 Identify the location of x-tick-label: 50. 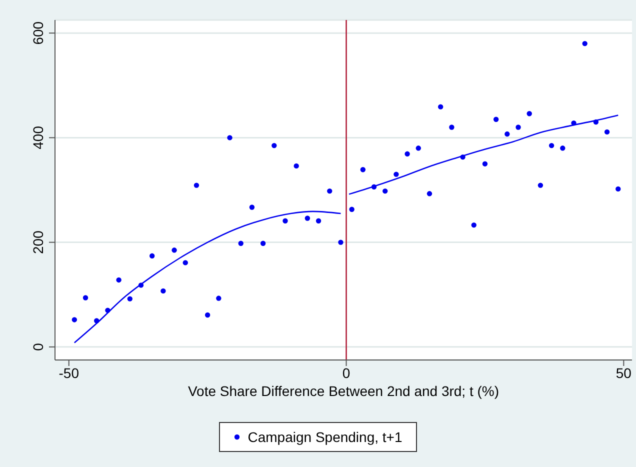
(624, 372).